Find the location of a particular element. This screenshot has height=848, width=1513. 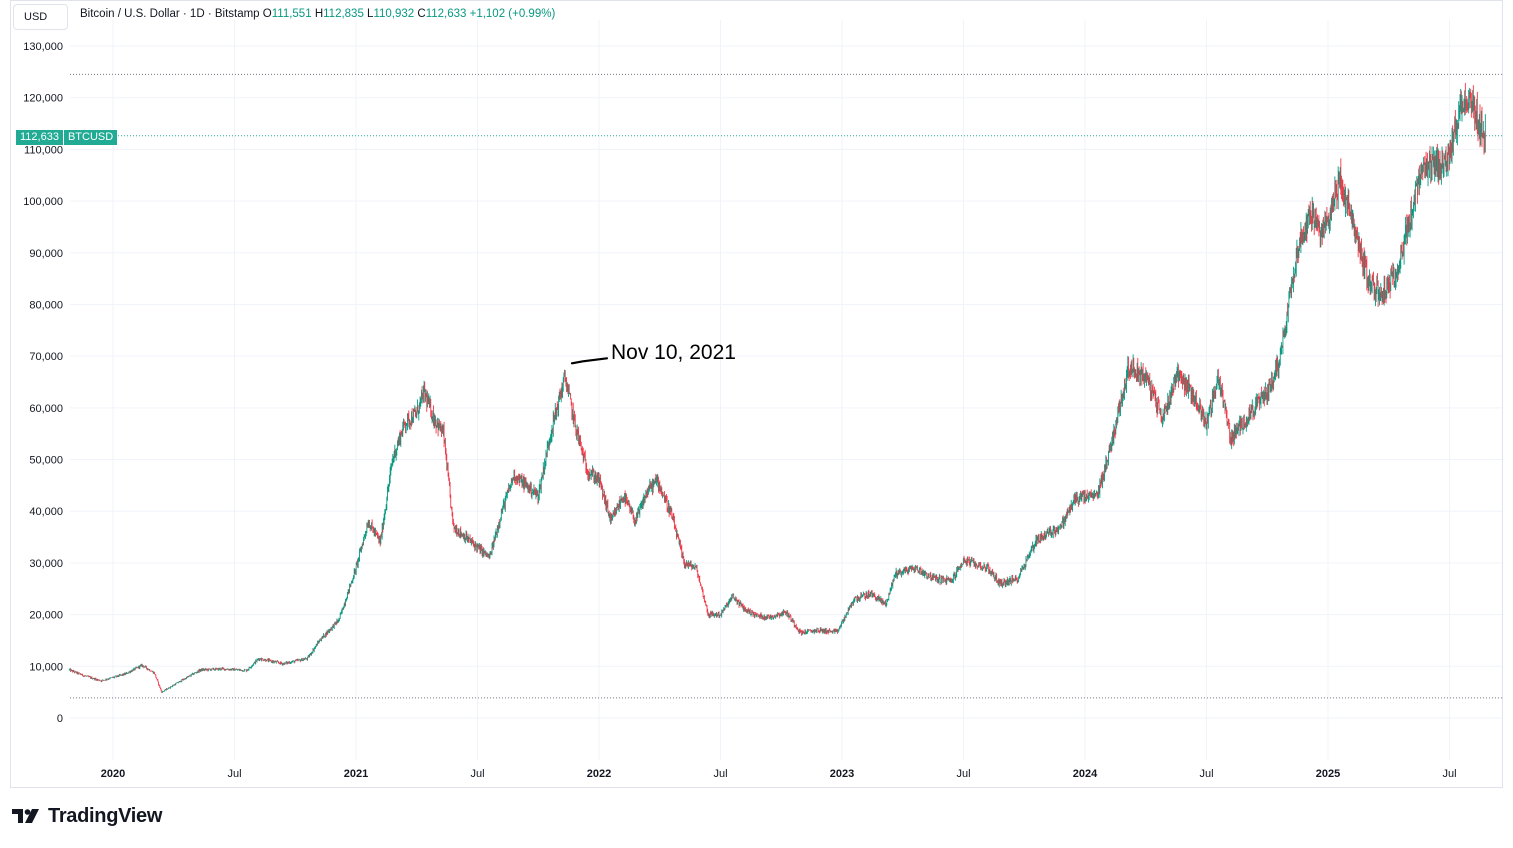

ohlc-close-value: 112,633 is located at coordinates (446, 14).